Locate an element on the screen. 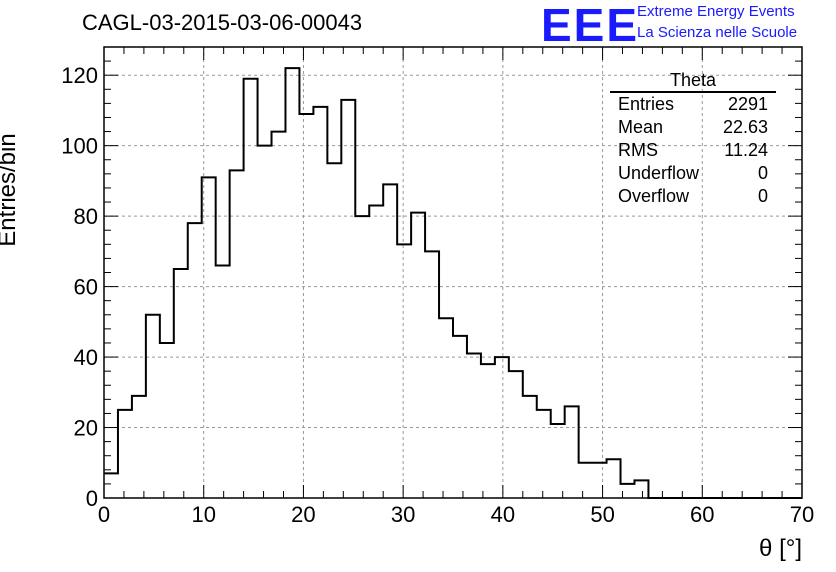 The width and height of the screenshot is (836, 572). stats-label: Mean is located at coordinates (641, 127).